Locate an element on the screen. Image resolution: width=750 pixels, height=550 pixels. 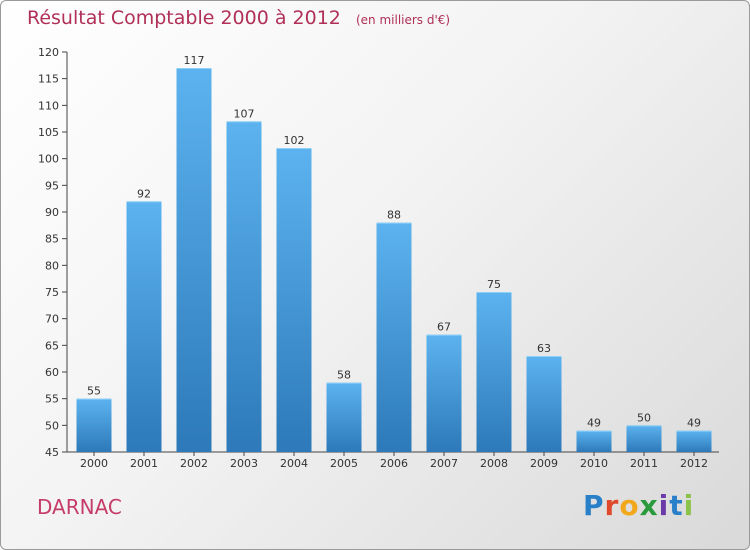
logo-letter: r is located at coordinates (612, 505).